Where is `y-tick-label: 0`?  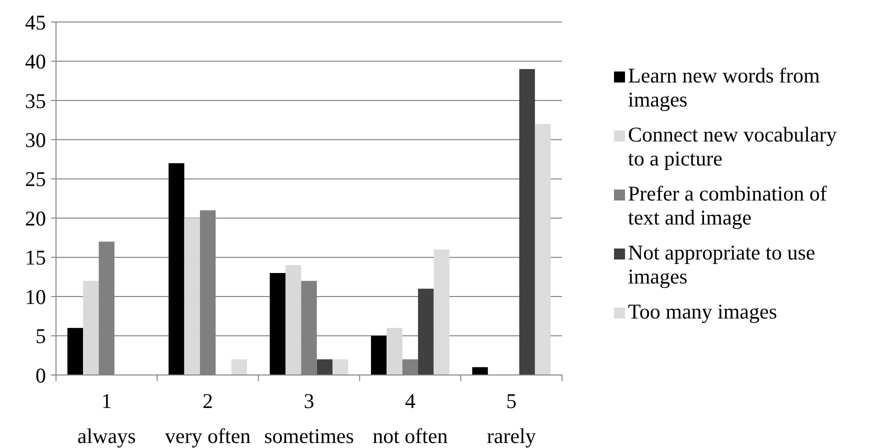
y-tick-label: 0 is located at coordinates (41, 375).